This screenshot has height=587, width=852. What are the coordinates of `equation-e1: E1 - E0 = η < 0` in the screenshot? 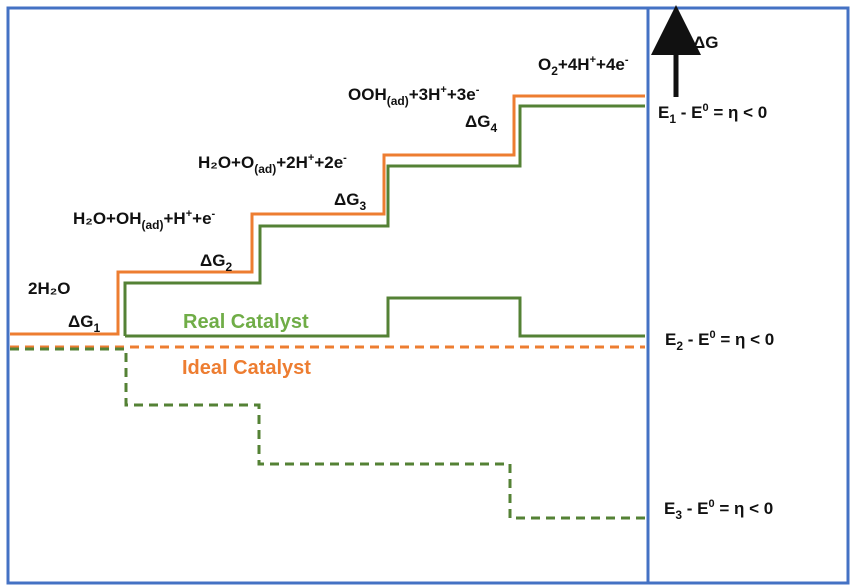 It's located at (712, 114).